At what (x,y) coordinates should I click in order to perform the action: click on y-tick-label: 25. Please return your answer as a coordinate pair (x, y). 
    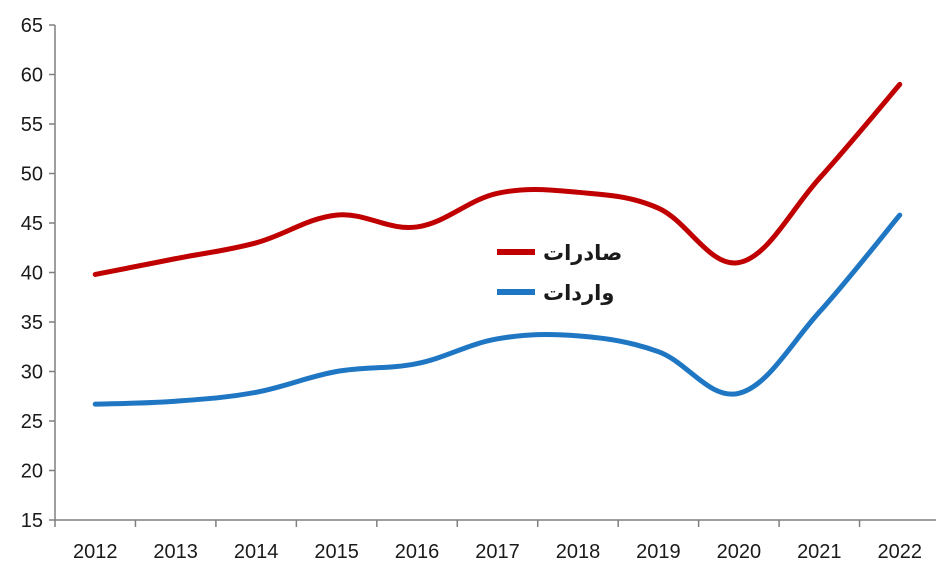
    Looking at the image, I should click on (32, 422).